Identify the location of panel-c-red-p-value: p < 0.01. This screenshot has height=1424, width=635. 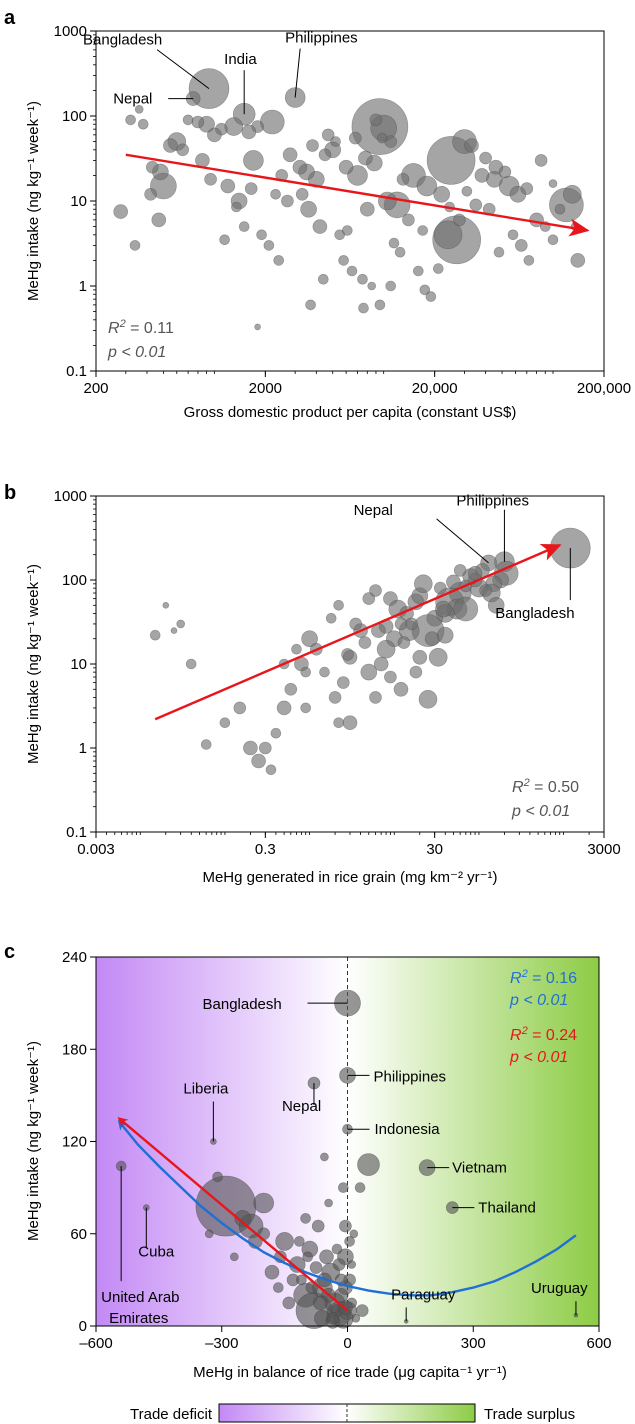
(538, 1057).